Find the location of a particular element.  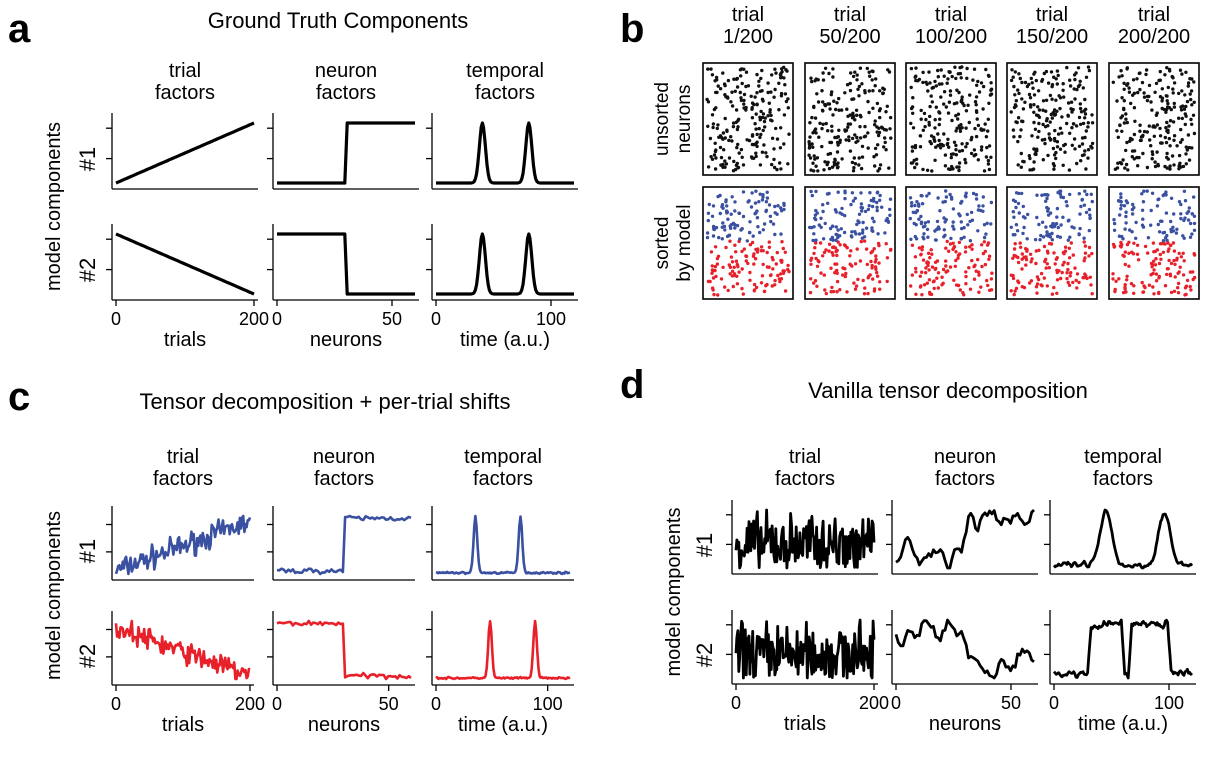

panel-d-series-r2-c2 is located at coordinates (964, 649).